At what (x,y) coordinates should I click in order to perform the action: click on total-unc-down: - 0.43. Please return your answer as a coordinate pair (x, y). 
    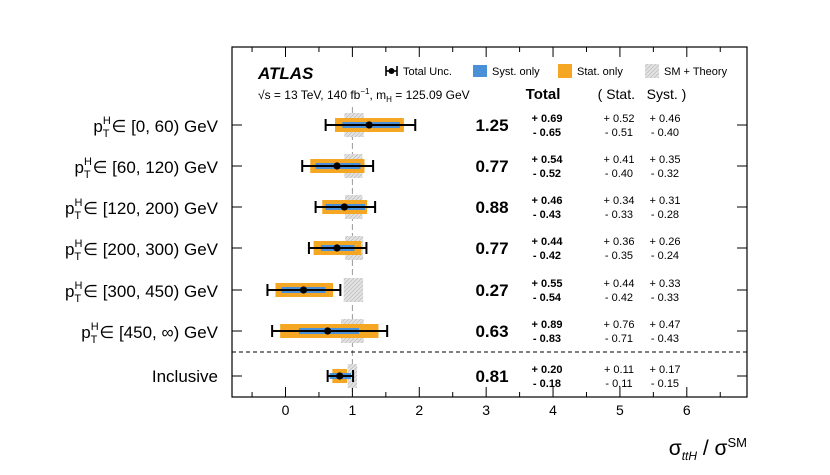
    Looking at the image, I should click on (547, 215).